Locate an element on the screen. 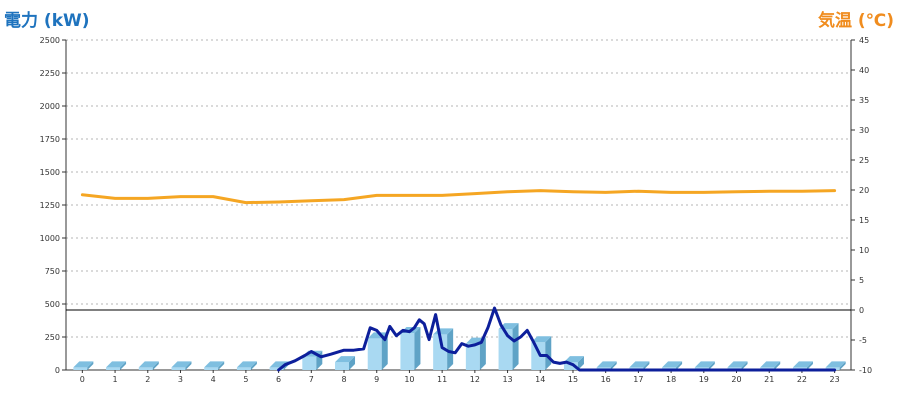 The height and width of the screenshot is (404, 900). left-axis-tick-label: 2250 is located at coordinates (50, 73).